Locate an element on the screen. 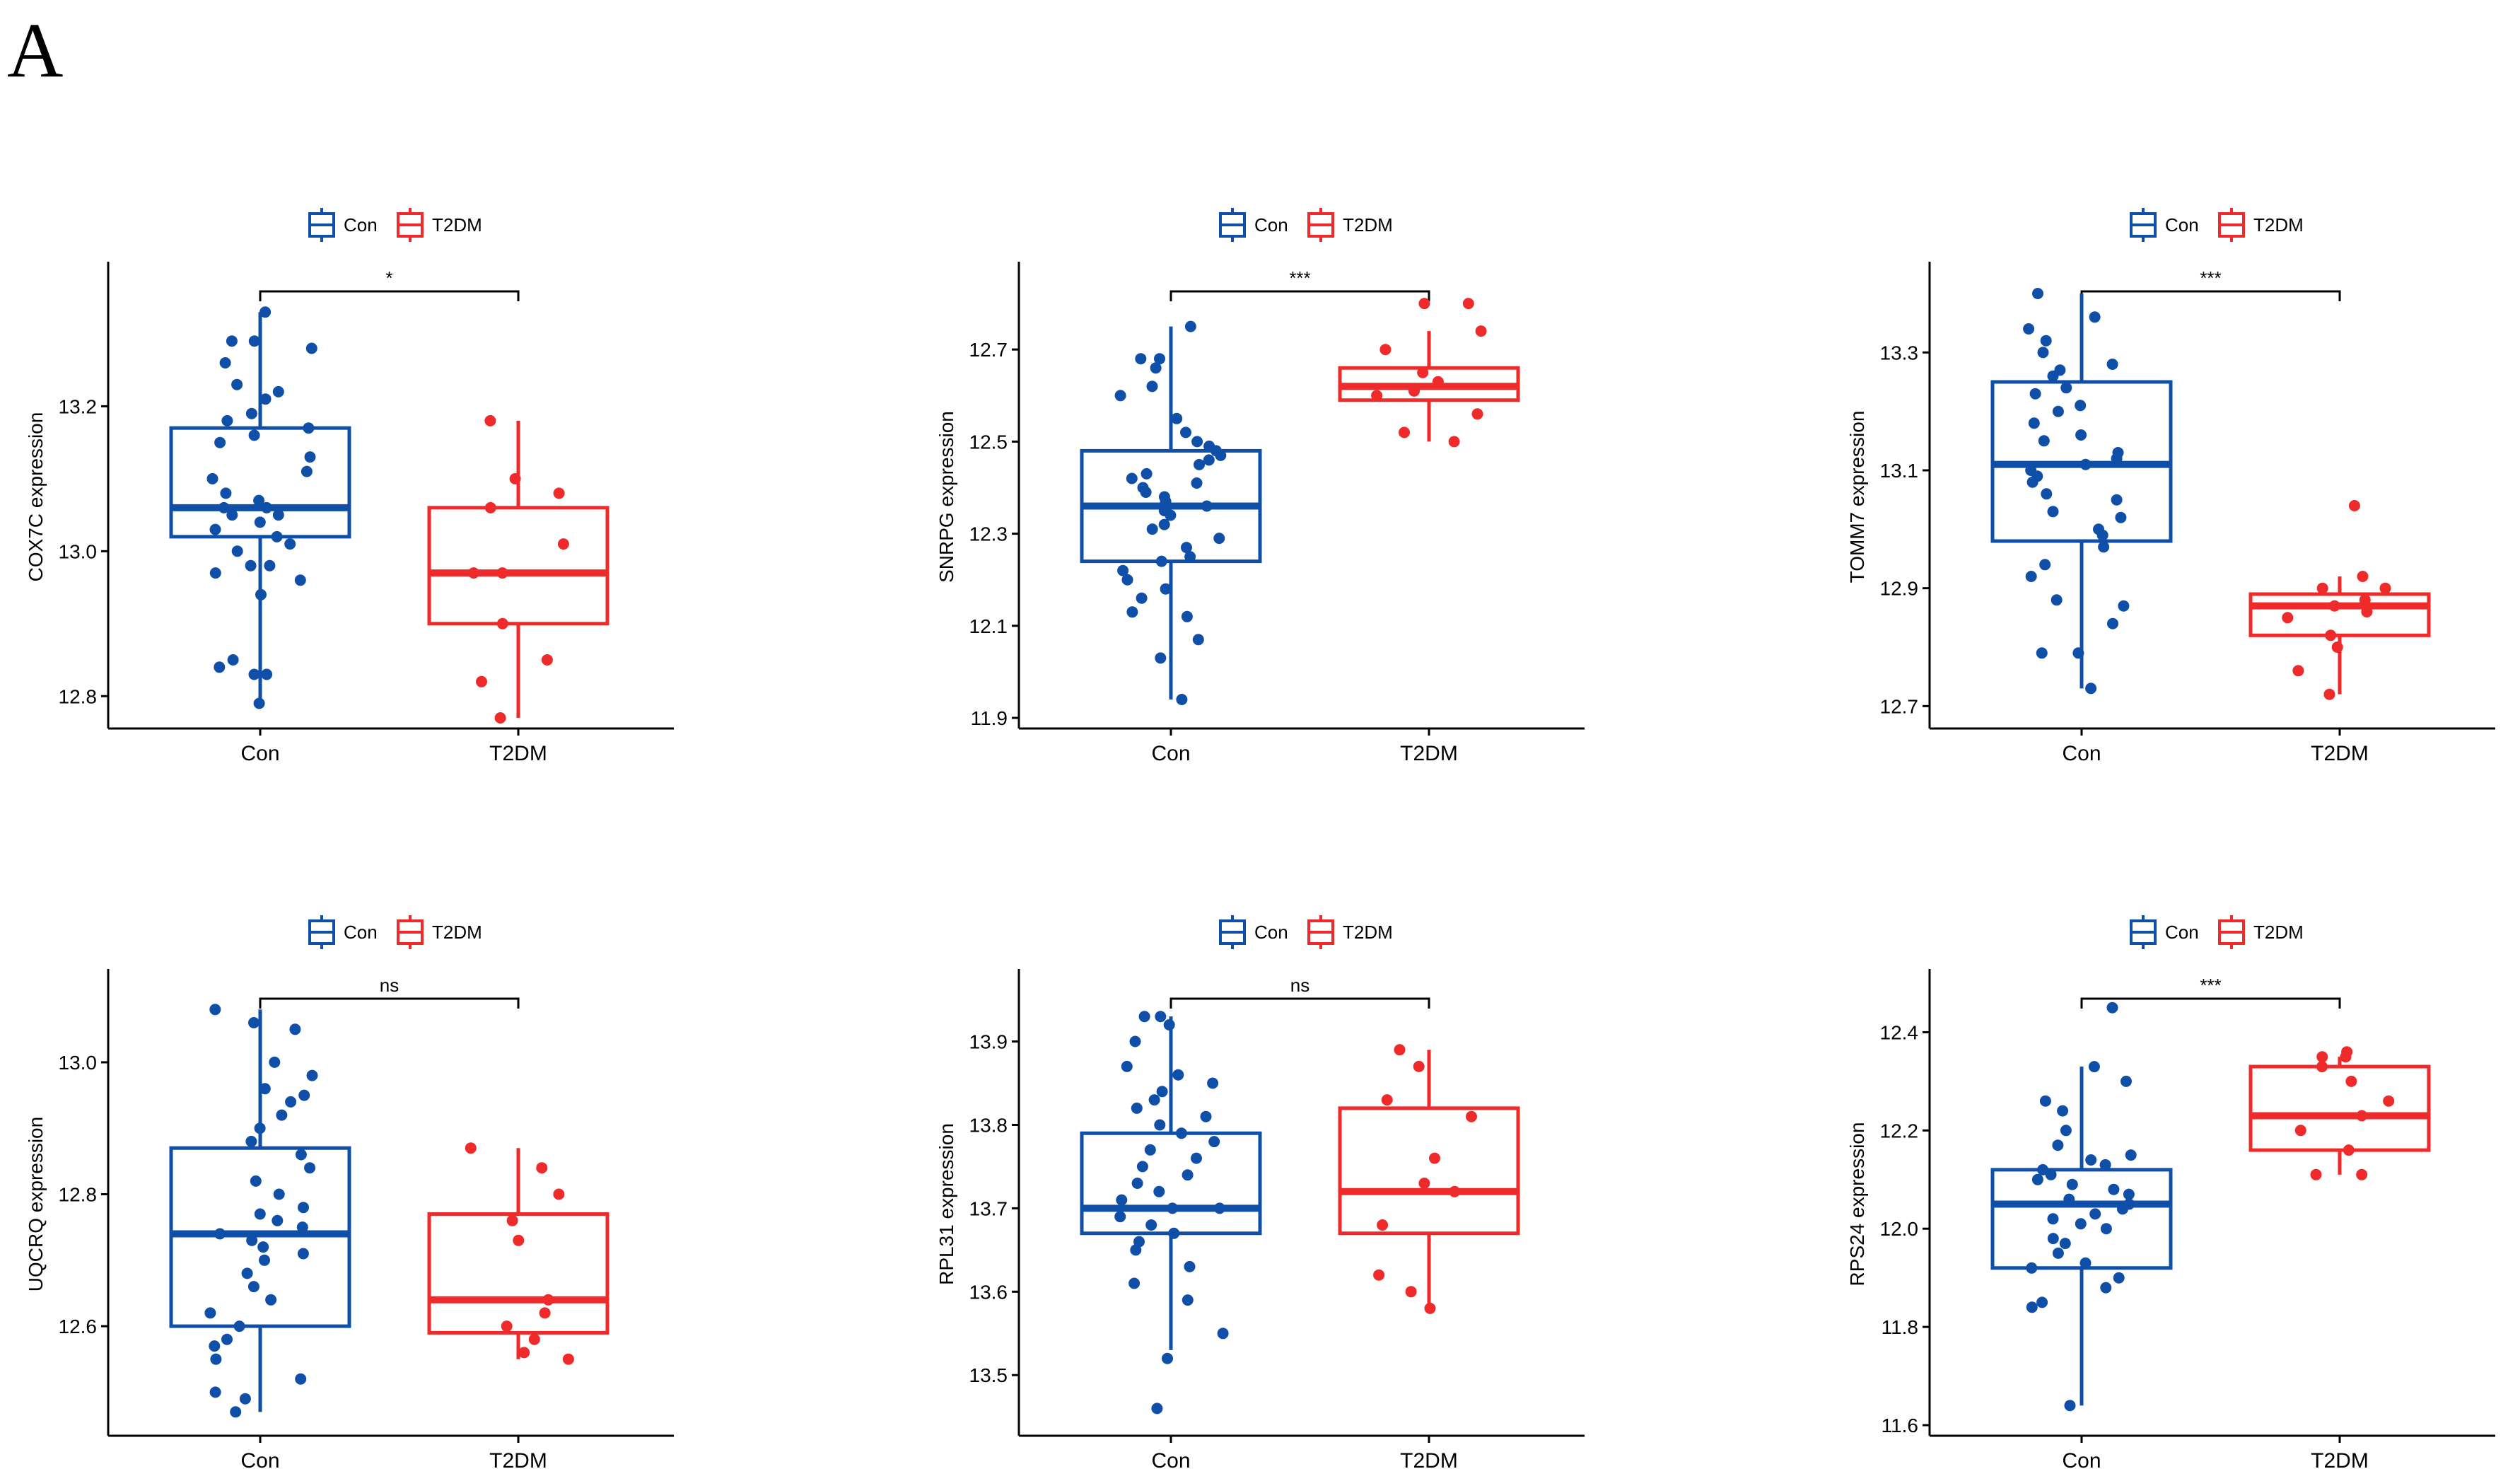  y-tick-label: 12.5 is located at coordinates (989, 442).